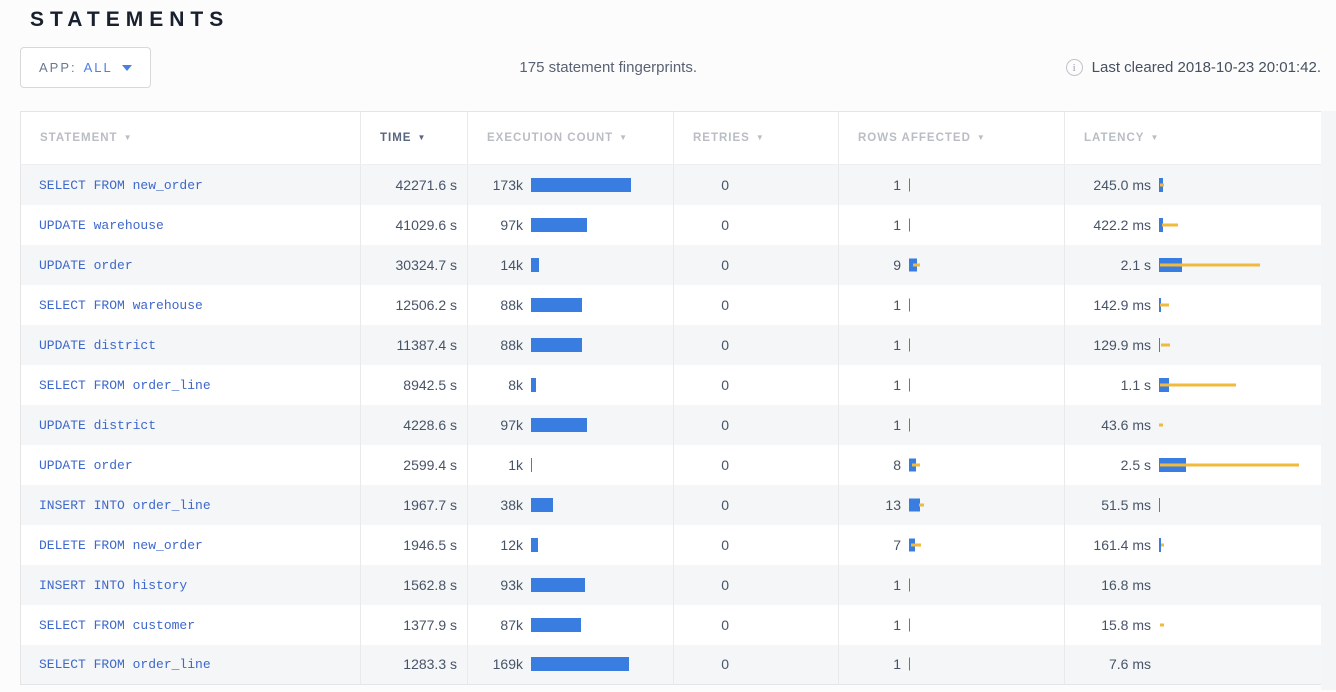  I want to click on time-cell: 4228.6 s, so click(414, 424).